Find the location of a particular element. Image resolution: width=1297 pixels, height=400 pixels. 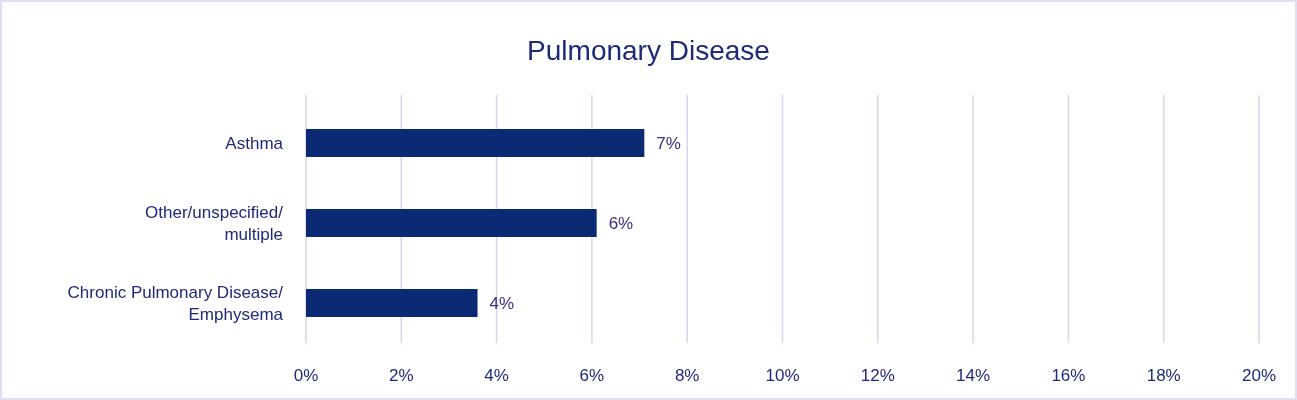

x-tick-label: 4% is located at coordinates (496, 375).